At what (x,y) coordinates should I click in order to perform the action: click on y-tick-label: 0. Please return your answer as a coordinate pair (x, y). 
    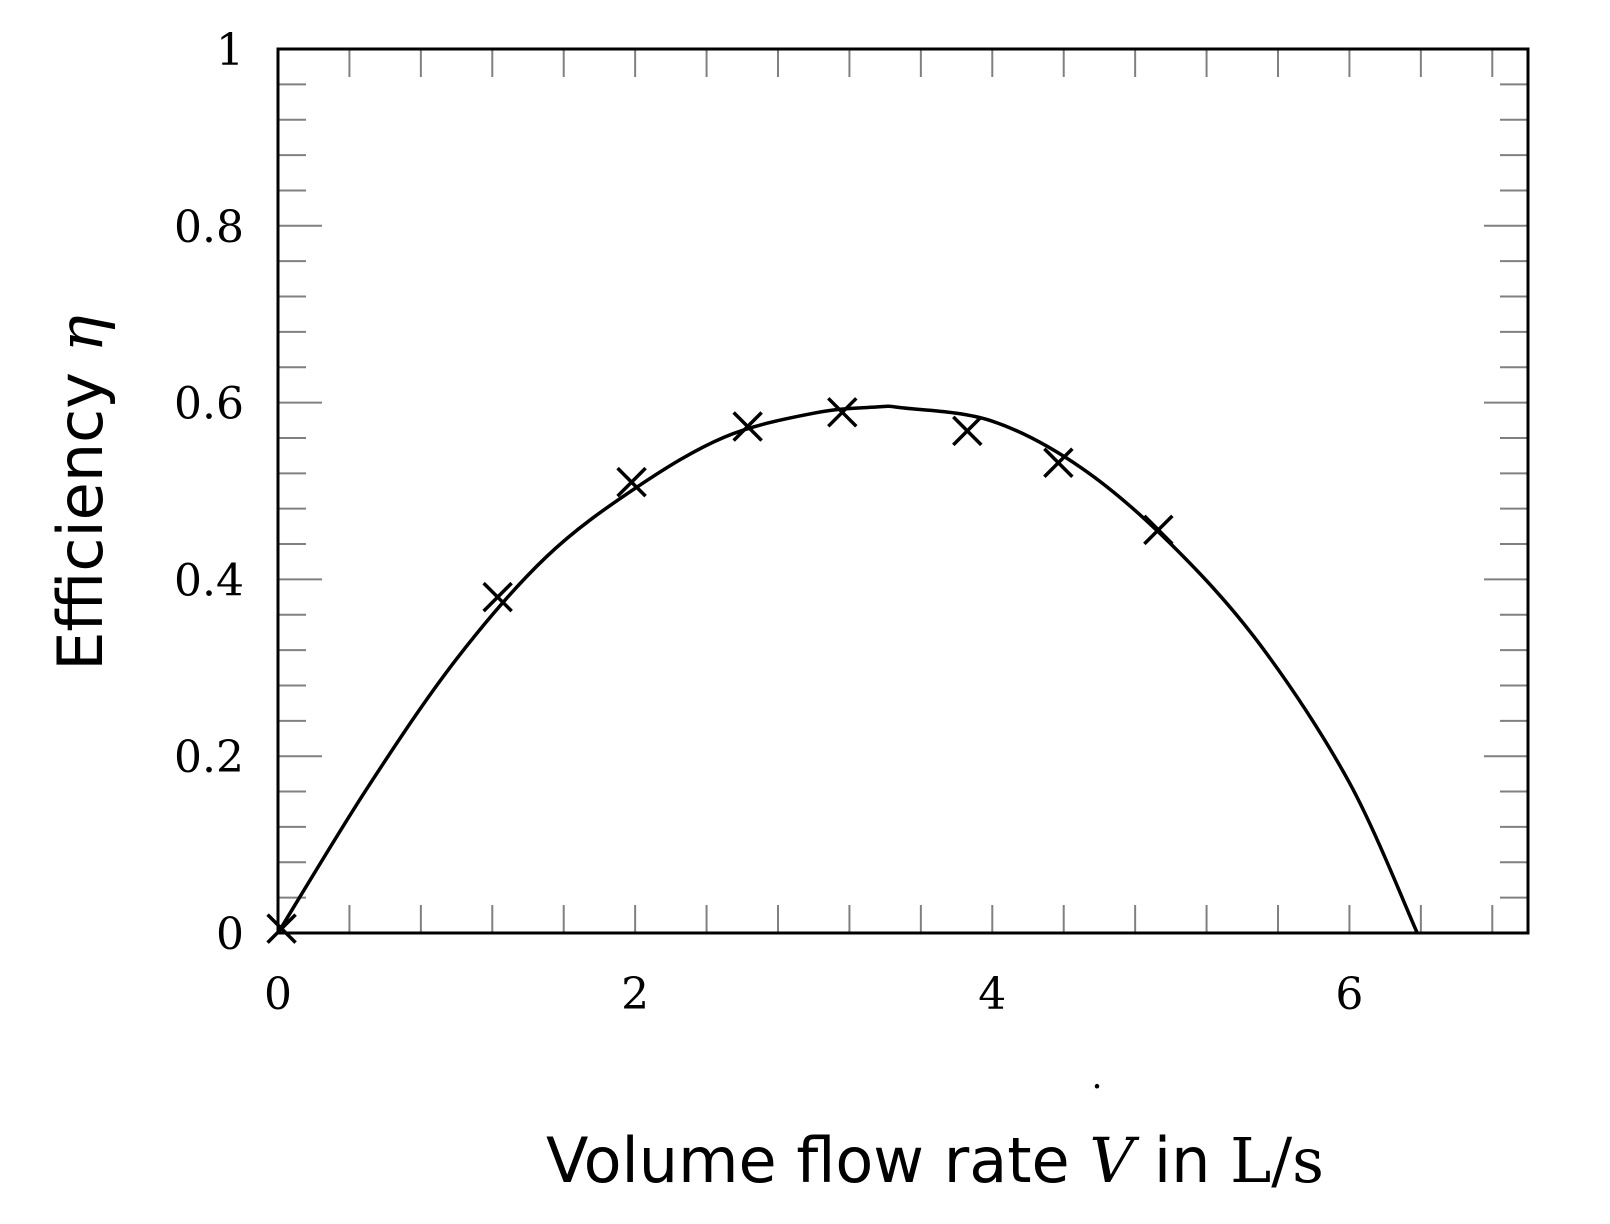
    Looking at the image, I should click on (230, 934).